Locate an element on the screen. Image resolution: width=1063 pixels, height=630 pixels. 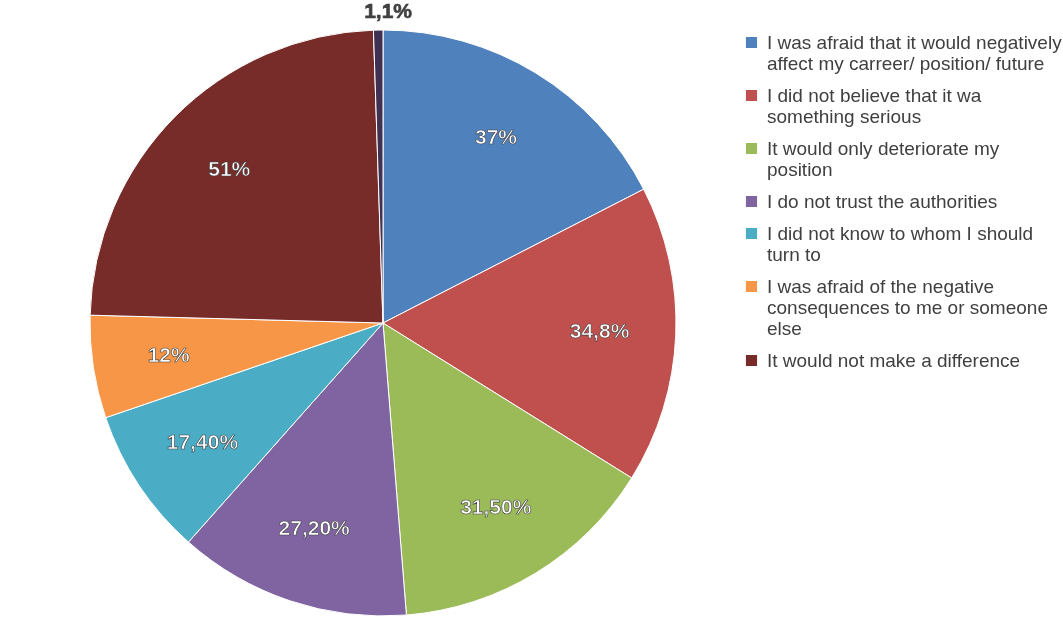
data-label: 51% is located at coordinates (229, 169).